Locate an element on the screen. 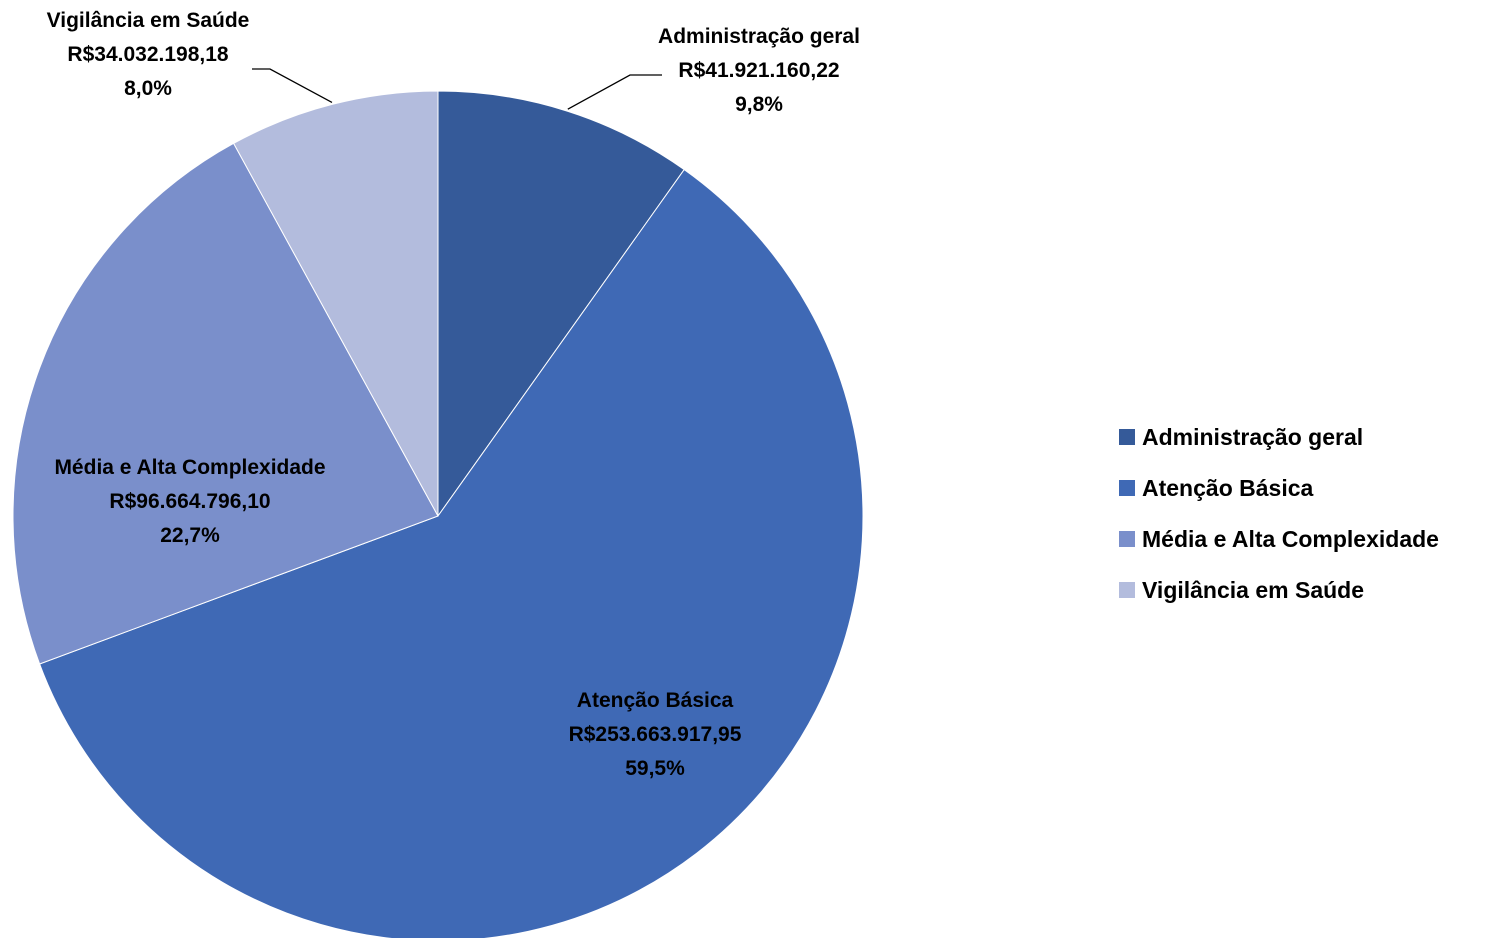  legend-label-atencao-basica: Atenção Básica is located at coordinates (1228, 488).